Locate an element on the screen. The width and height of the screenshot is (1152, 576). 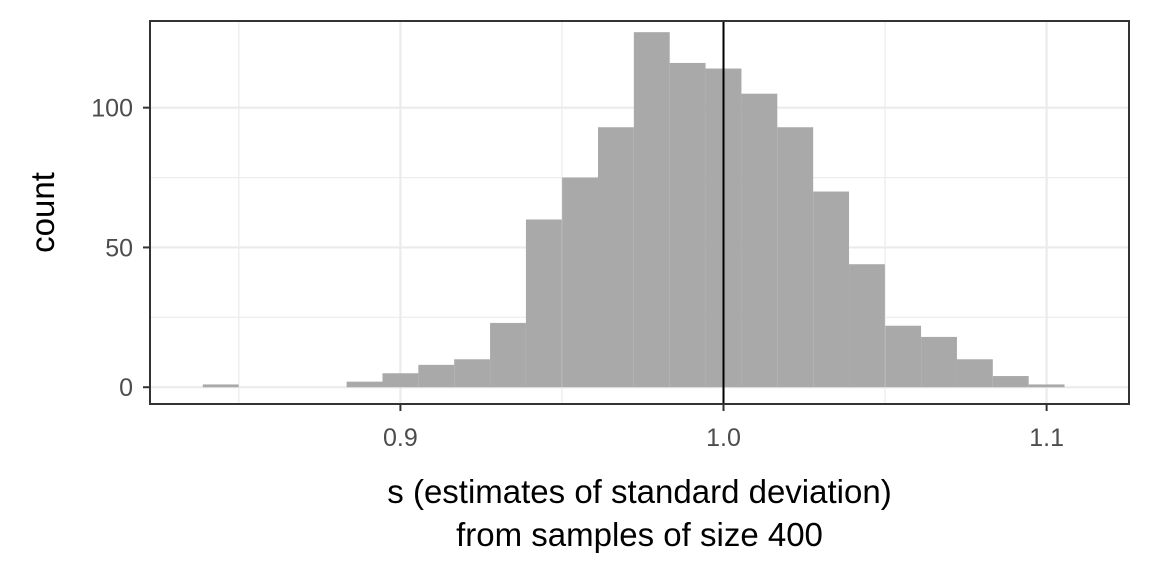
x-tick-labels: 0.9 1.0 1.1 is located at coordinates (723, 438).